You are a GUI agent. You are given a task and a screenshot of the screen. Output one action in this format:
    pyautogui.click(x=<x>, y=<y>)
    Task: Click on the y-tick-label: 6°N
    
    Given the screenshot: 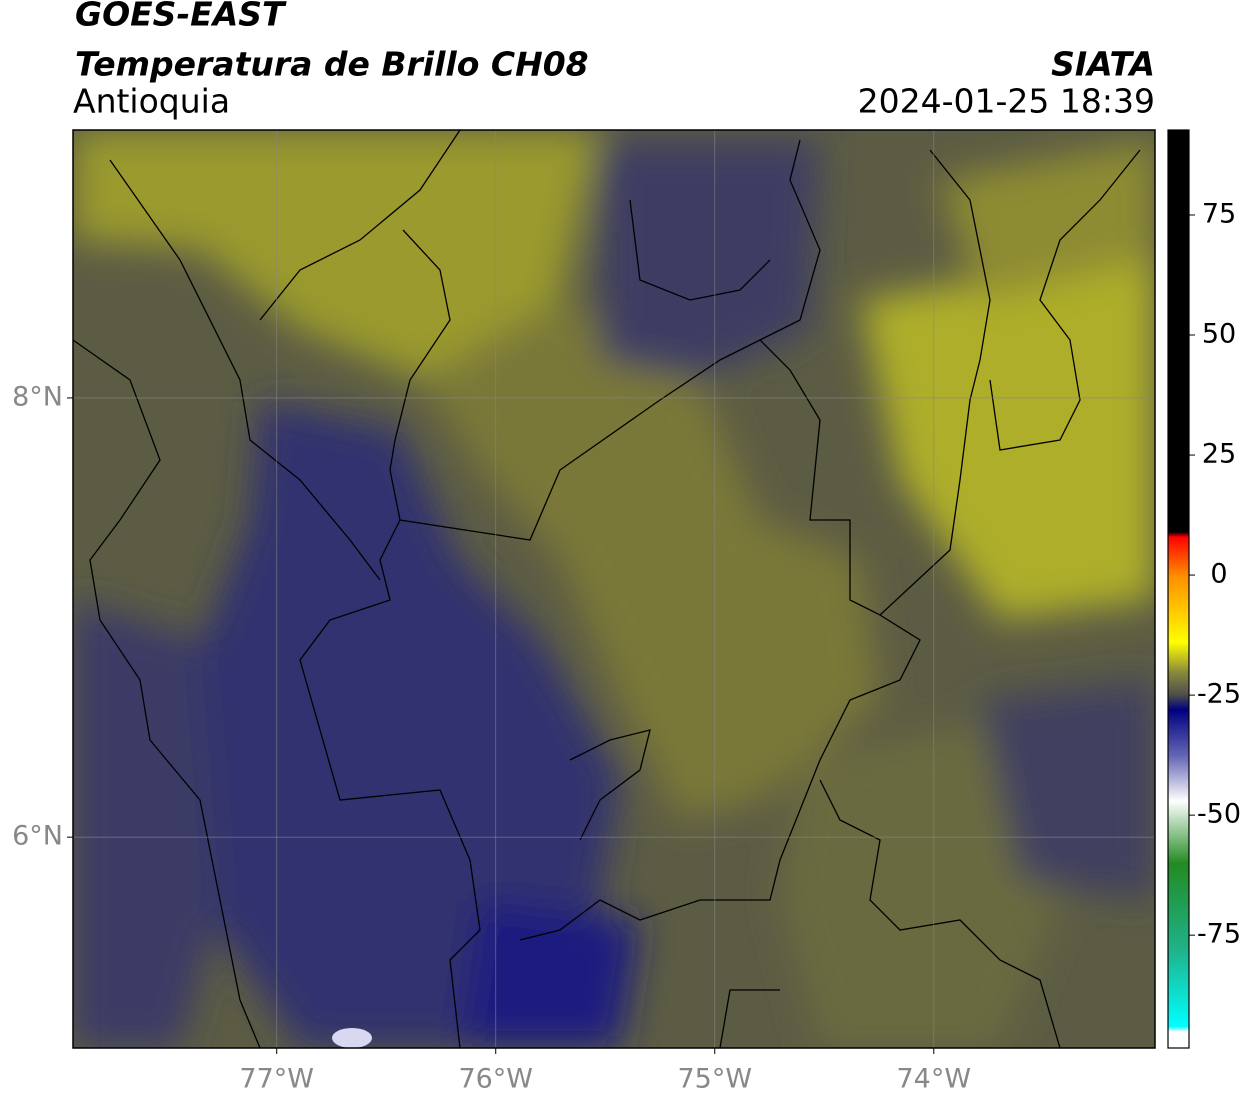 What is the action you would take?
    pyautogui.click(x=37, y=836)
    